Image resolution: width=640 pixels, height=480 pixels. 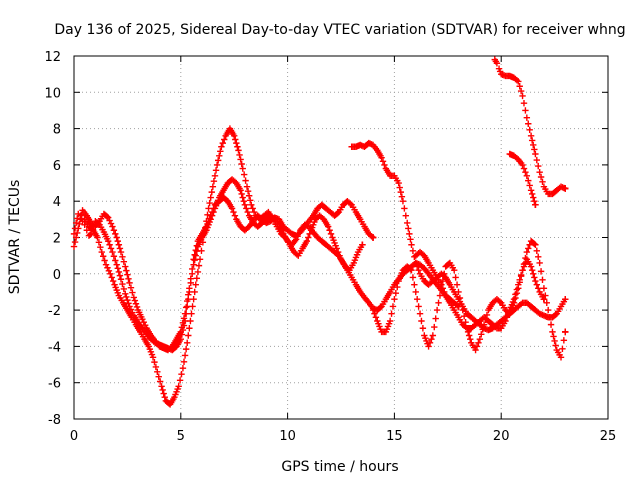 I want to click on y-tick-label: 10, so click(x=52, y=93).